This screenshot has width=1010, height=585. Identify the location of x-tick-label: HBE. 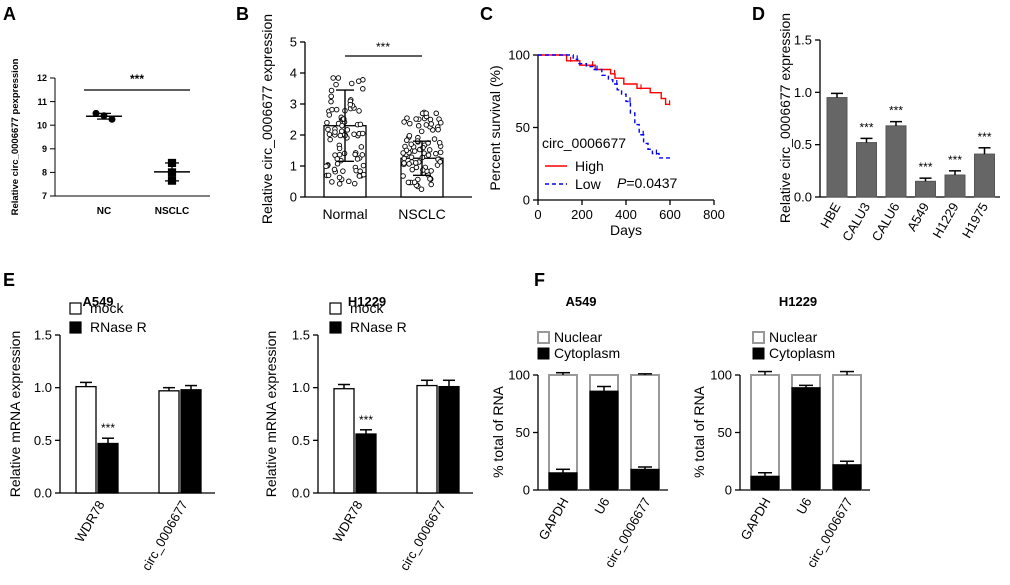
(830, 215).